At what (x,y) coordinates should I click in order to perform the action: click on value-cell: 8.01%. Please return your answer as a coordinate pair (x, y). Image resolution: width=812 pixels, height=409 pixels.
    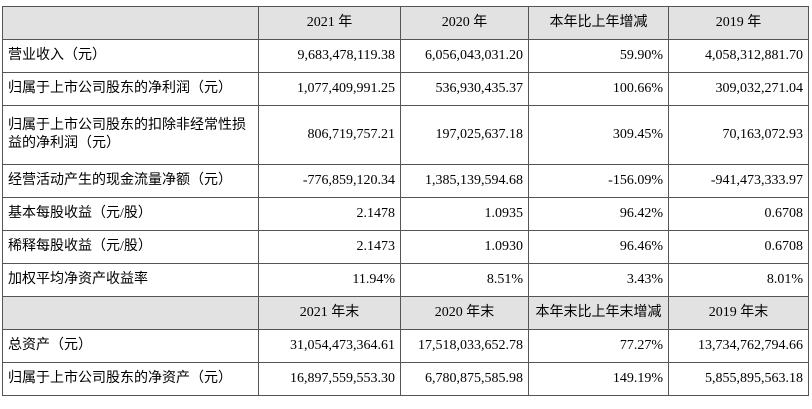
    Looking at the image, I should click on (738, 280).